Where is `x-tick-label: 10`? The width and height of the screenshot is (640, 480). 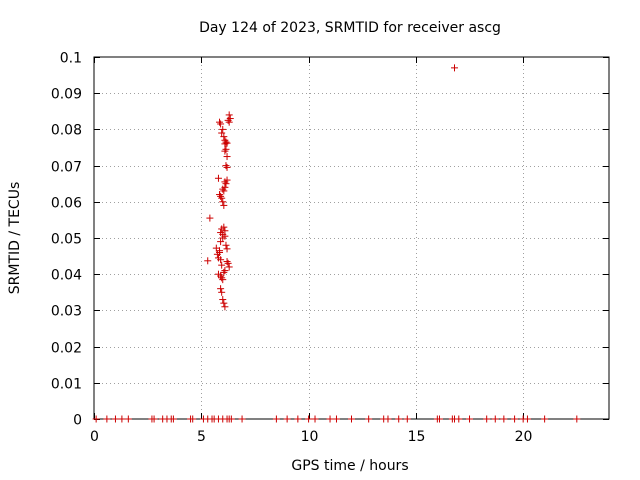 x-tick-label: 10 is located at coordinates (310, 437).